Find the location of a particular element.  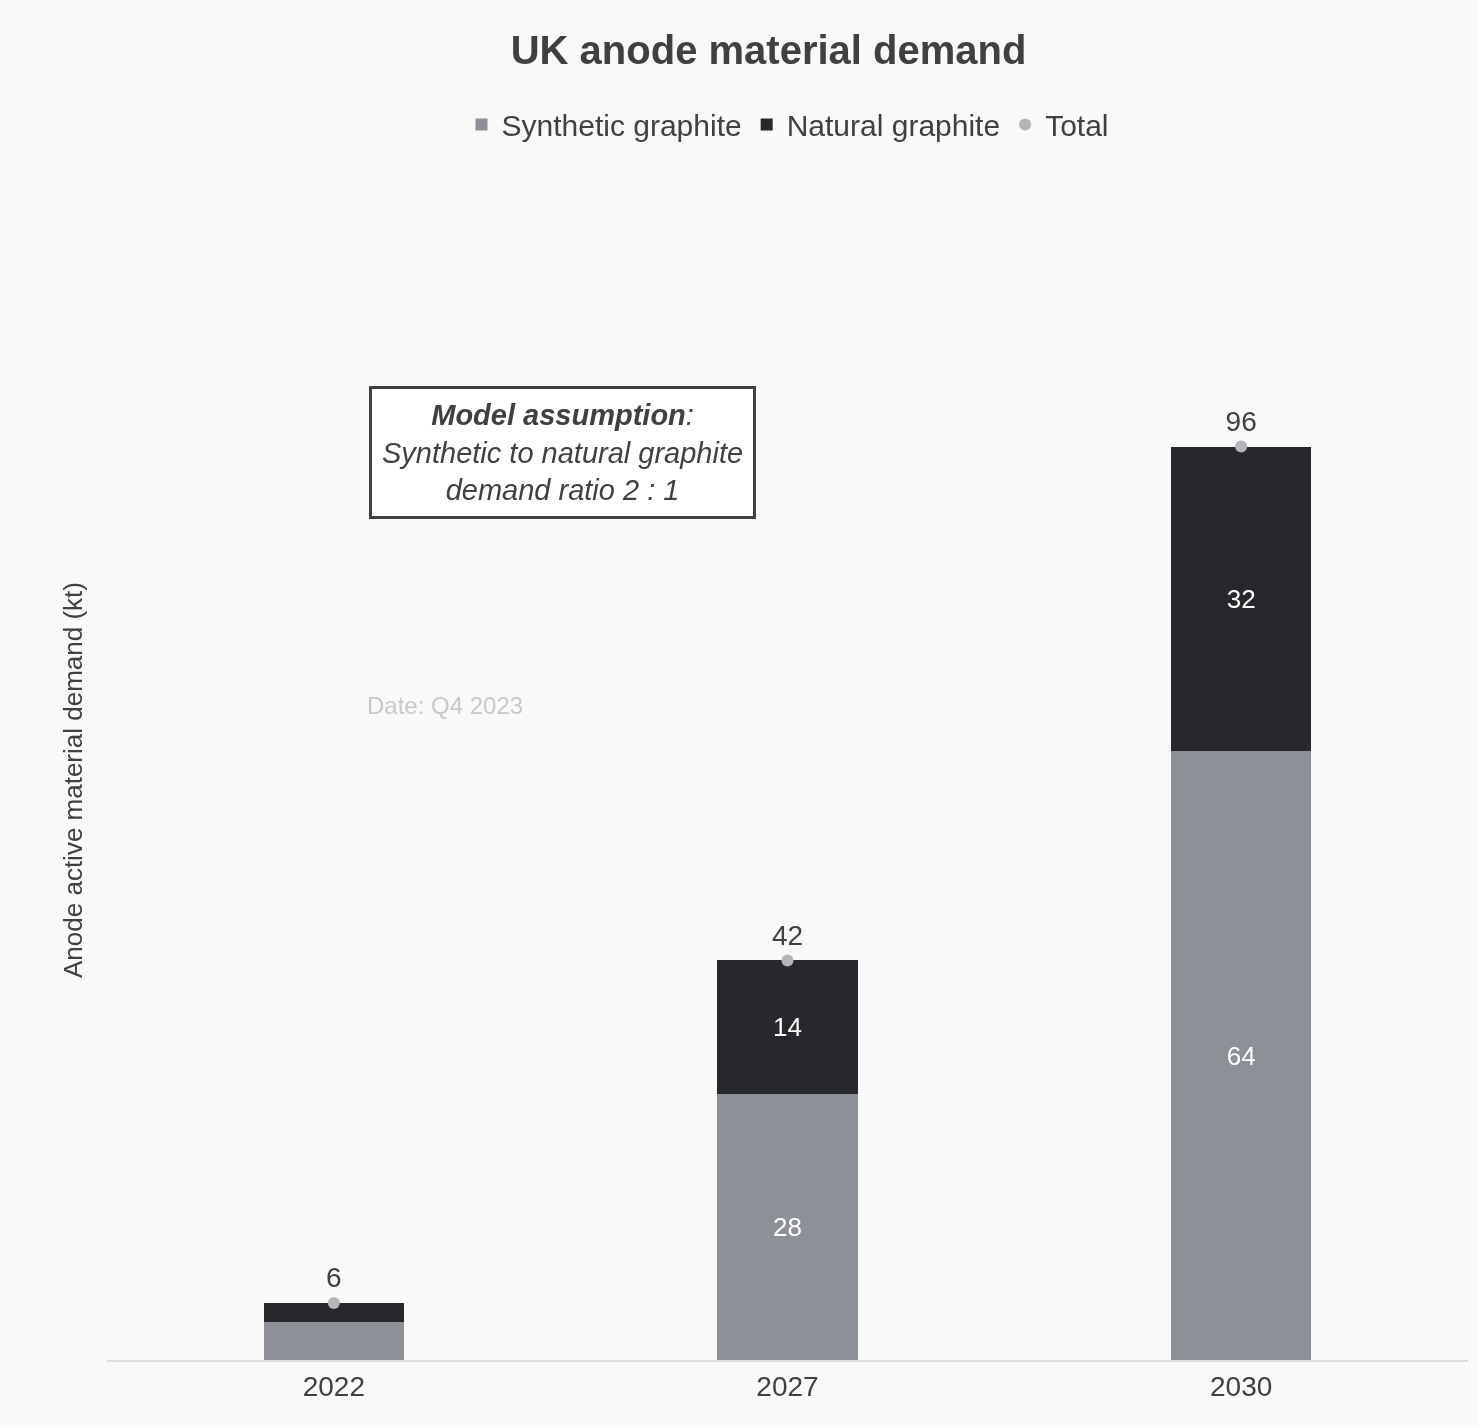

data-label: 42 is located at coordinates (787, 935).